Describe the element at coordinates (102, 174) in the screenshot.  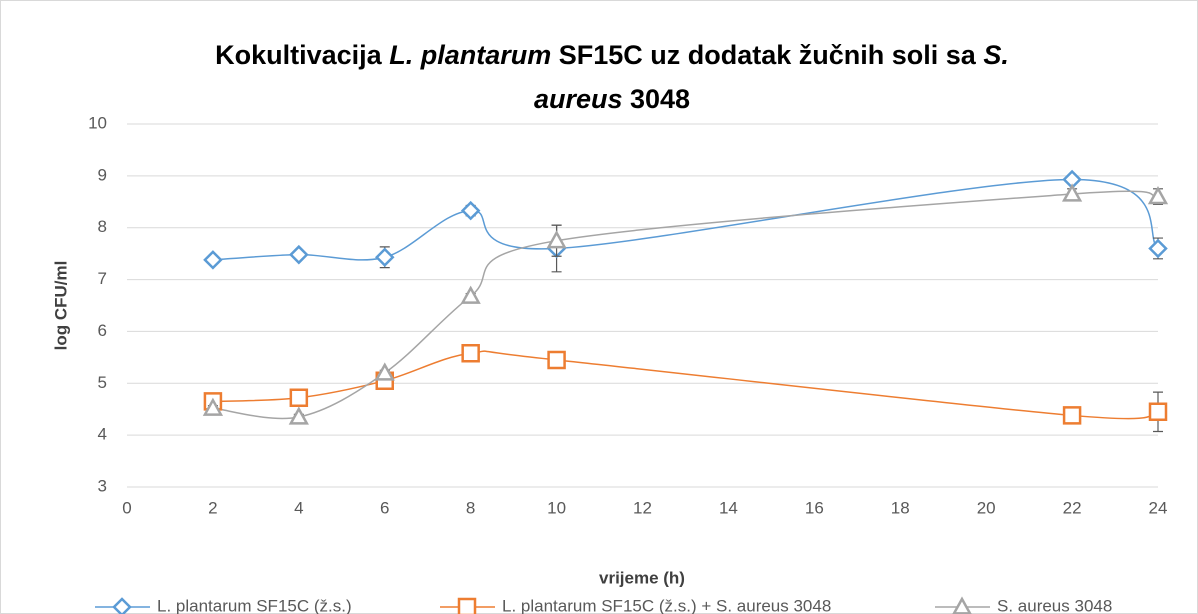
I see `y-tick-label: 9` at that location.